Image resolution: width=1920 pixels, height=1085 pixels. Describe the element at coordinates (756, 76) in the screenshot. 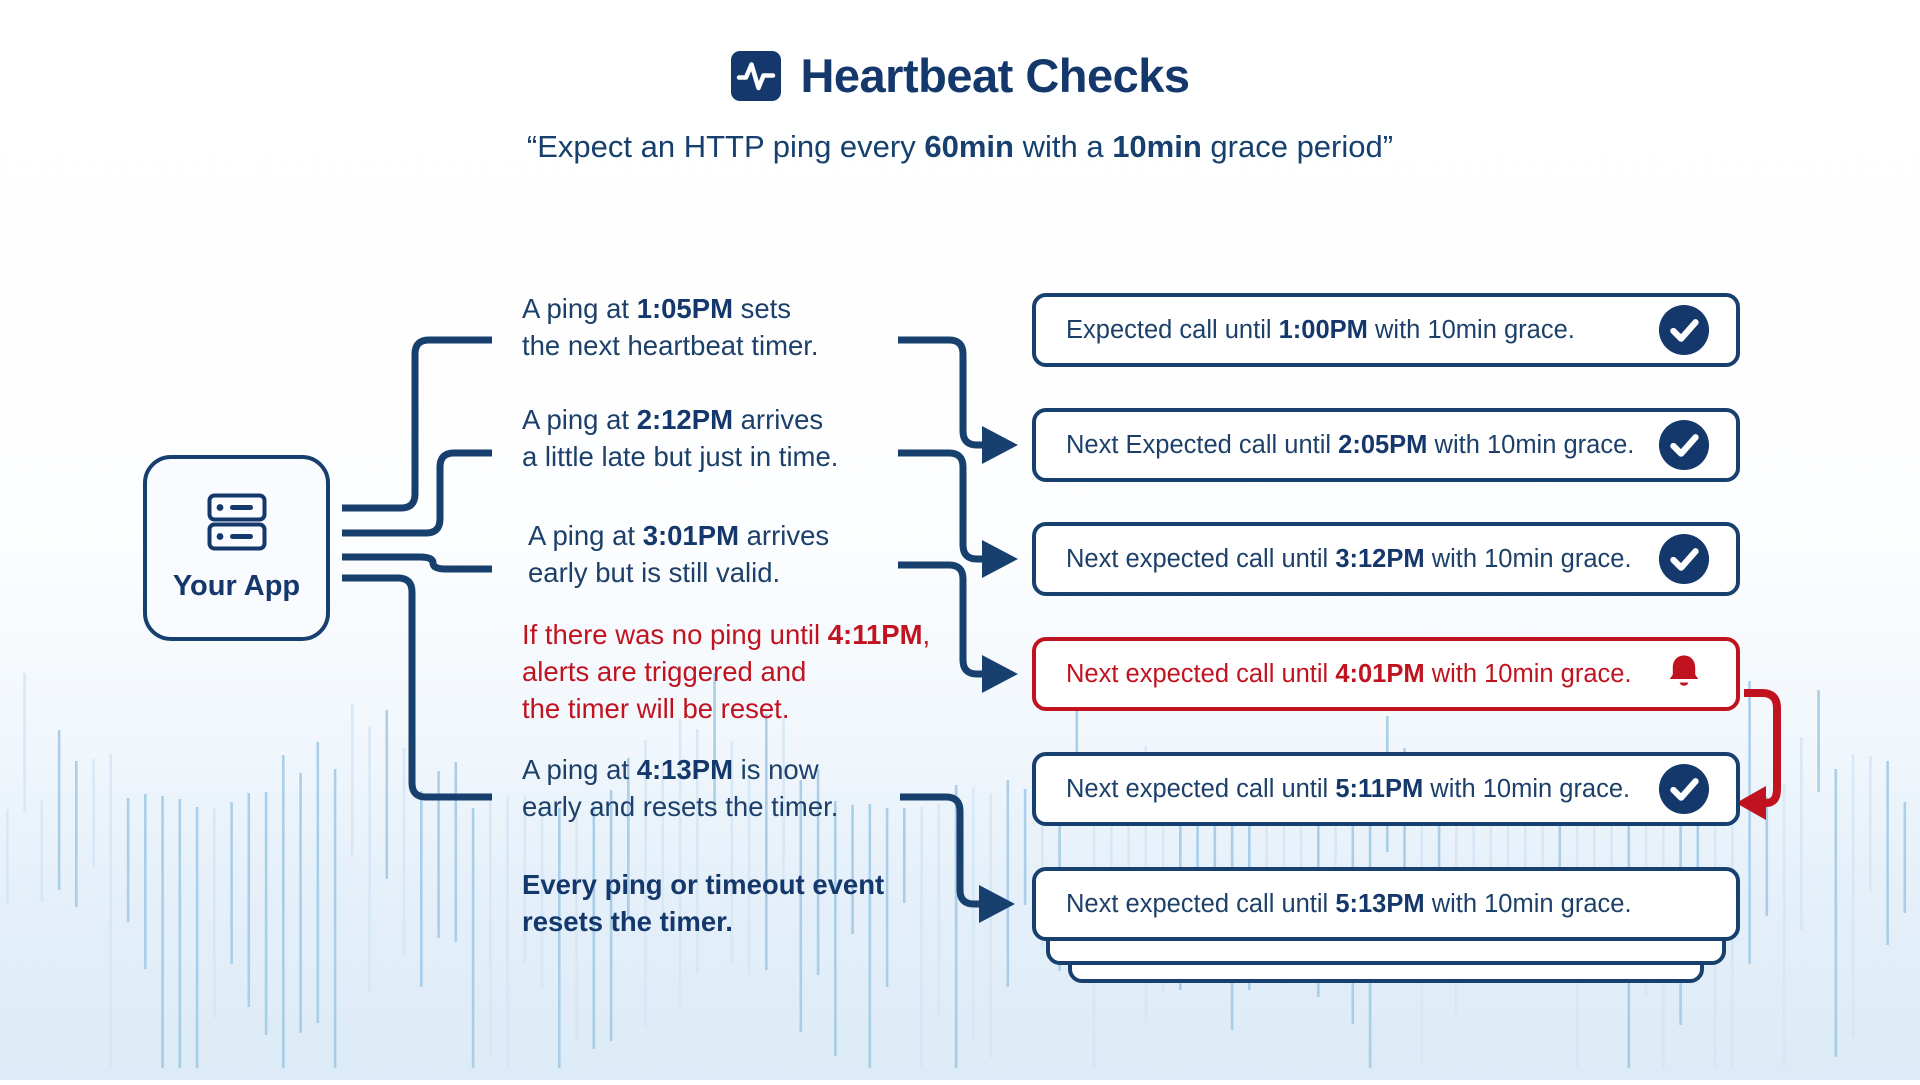

I see `pulse-icon` at that location.